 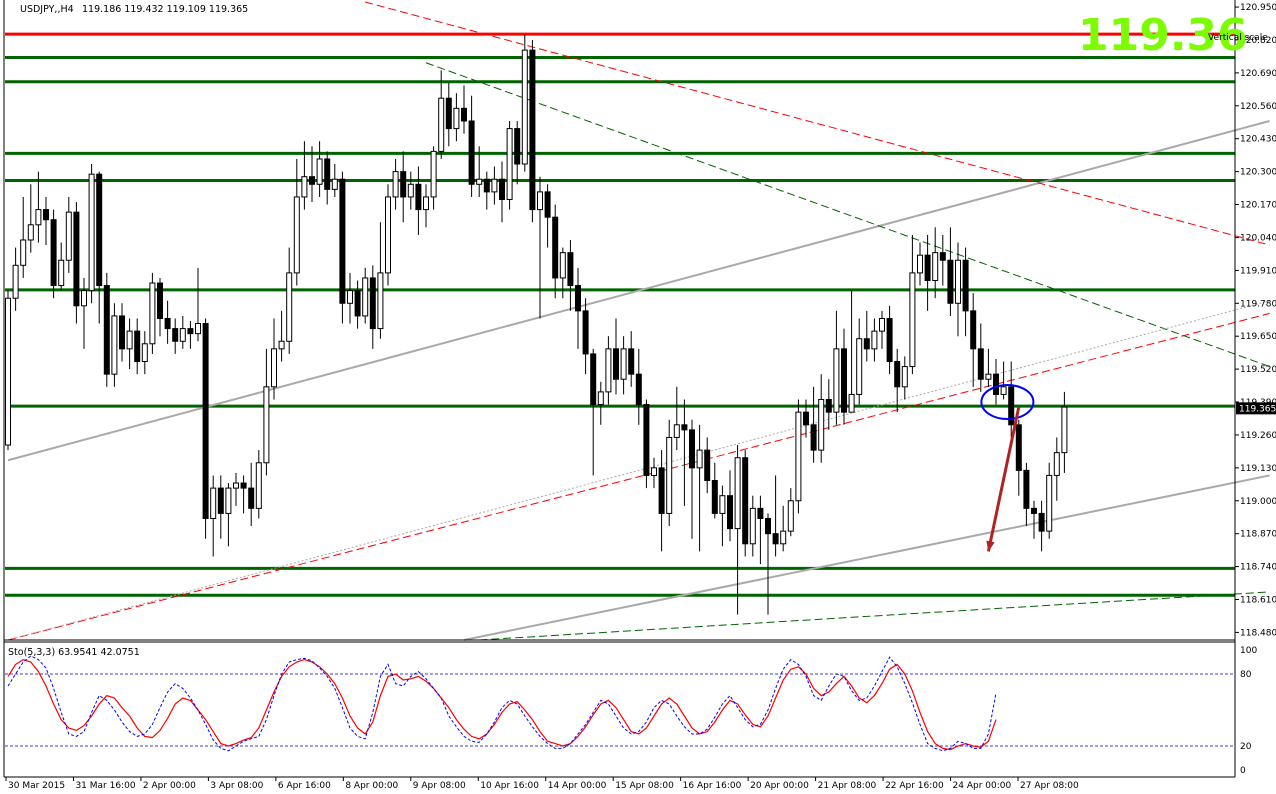 I want to click on price-tick-label: 119.910, so click(x=1258, y=271).